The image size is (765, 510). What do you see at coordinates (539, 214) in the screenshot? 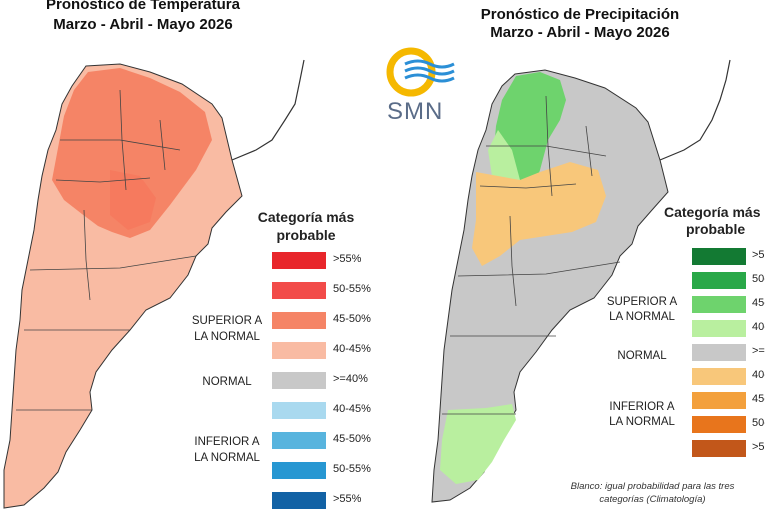
I see `dry-center-precipitation` at bounding box center [539, 214].